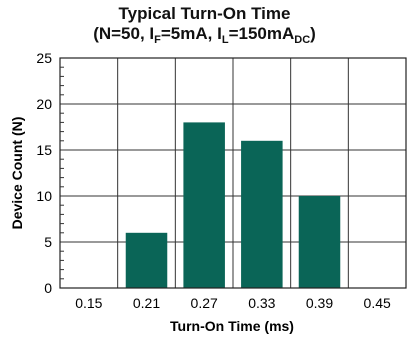  Describe the element at coordinates (44, 173) in the screenshot. I see `y-tick-labels: 0 5 10 15 20 25` at that location.